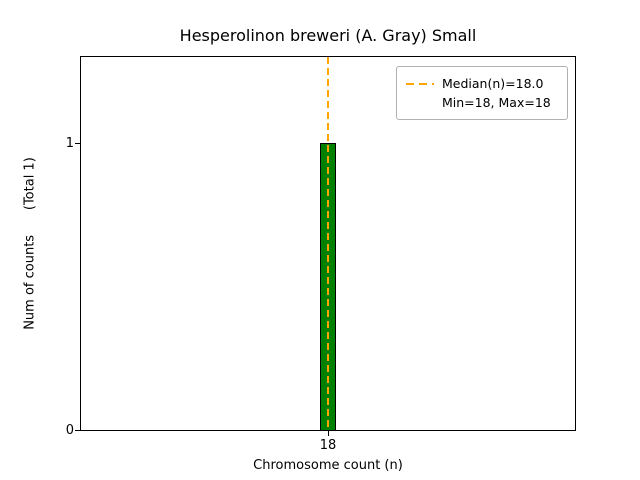 The height and width of the screenshot is (480, 640). Describe the element at coordinates (420, 103) in the screenshot. I see `legend-sample-spacer` at that location.